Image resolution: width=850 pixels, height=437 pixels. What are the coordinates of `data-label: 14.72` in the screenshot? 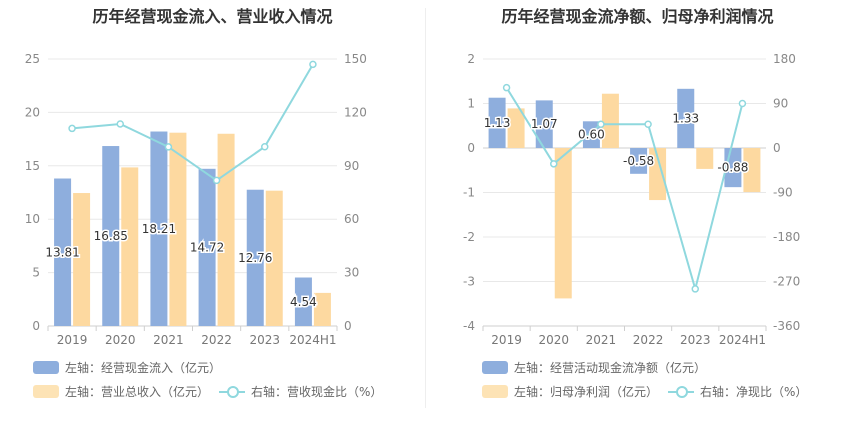 It's located at (207, 247).